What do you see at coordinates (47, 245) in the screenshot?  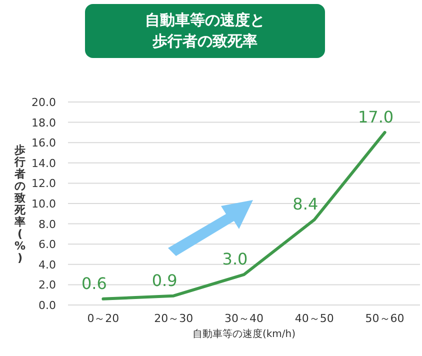 I see `y-tick-label: 6.0` at bounding box center [47, 245].